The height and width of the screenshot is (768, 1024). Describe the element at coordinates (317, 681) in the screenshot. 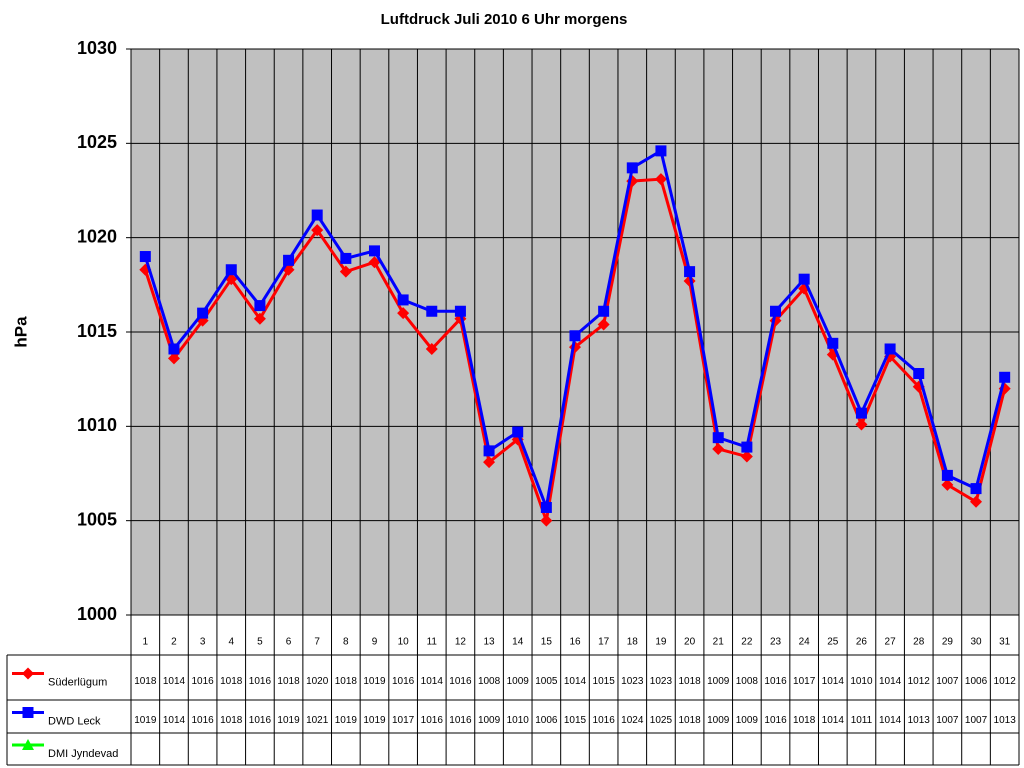

I see `table-cell: 1020` at that location.